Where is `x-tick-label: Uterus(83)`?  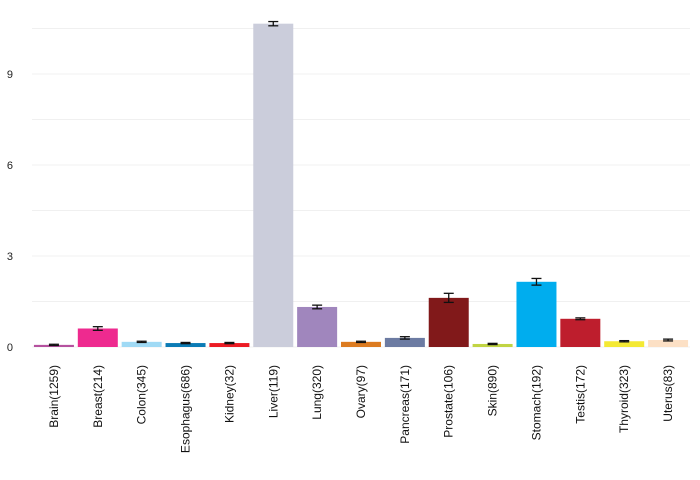
x-tick-label: Uterus(83) is located at coordinates (668, 393).